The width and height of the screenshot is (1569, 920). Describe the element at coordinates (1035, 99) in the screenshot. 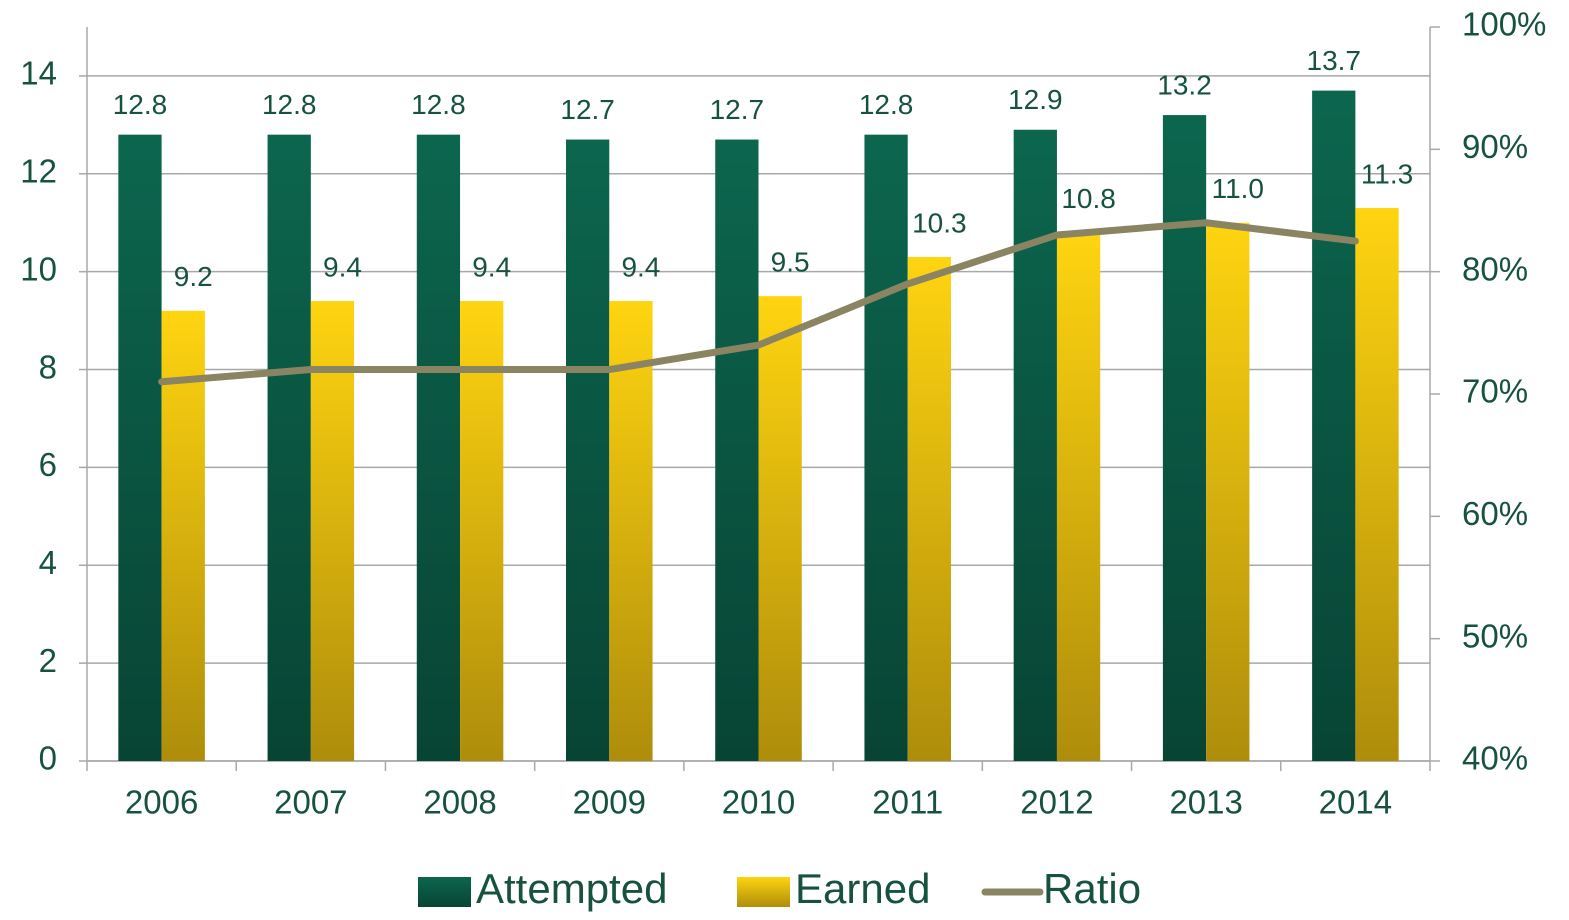

I see `data-label: 12.9` at that location.